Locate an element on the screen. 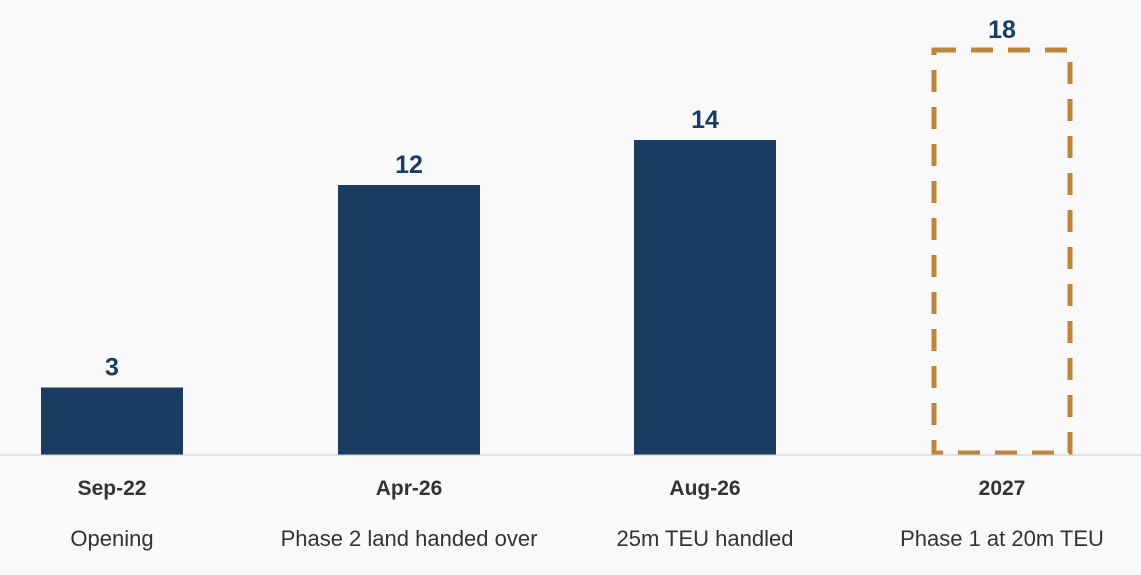  value-label-1: 12 is located at coordinates (409, 165).